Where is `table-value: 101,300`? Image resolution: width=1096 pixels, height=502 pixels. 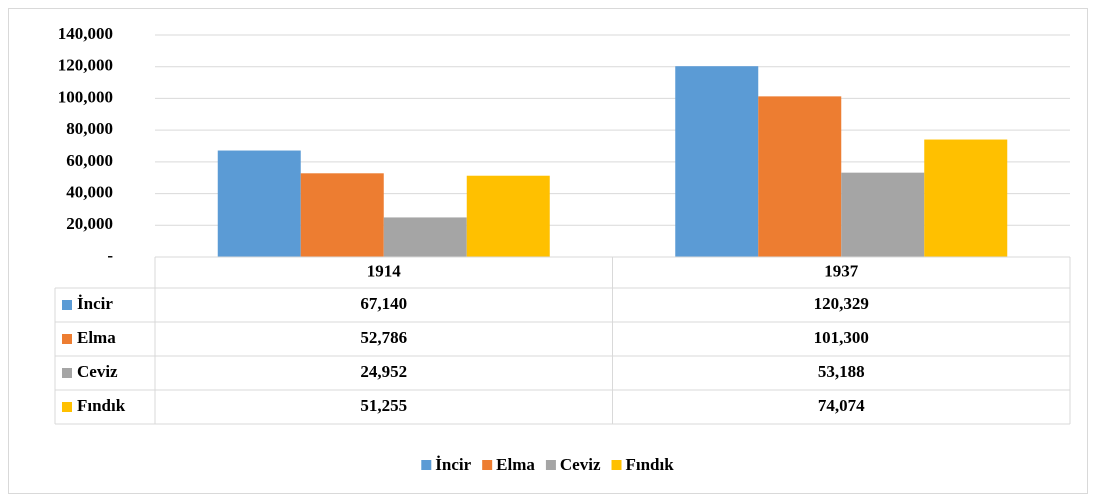
table-value: 101,300 is located at coordinates (841, 337).